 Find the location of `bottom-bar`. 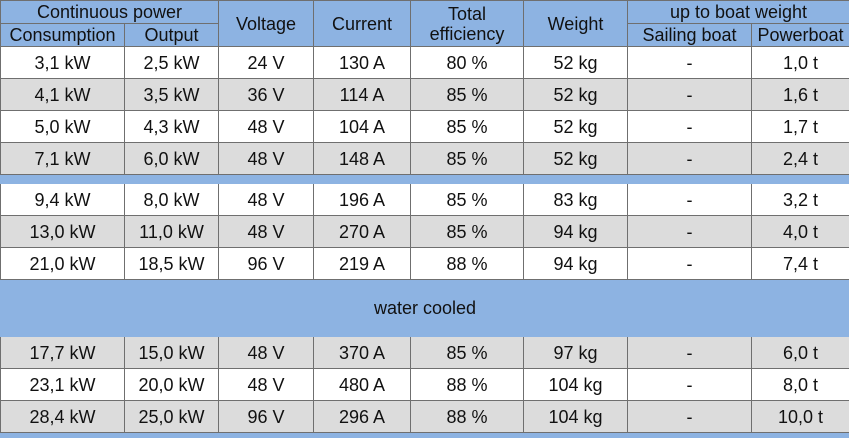

bottom-bar is located at coordinates (425, 435).